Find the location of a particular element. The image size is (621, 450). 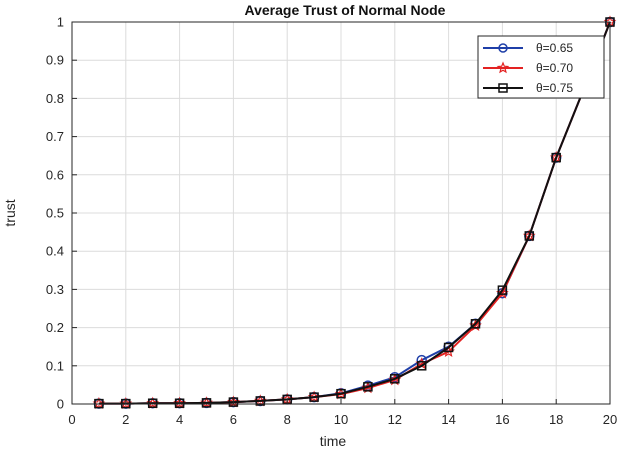

x-axis-label: time is located at coordinates (333, 441).